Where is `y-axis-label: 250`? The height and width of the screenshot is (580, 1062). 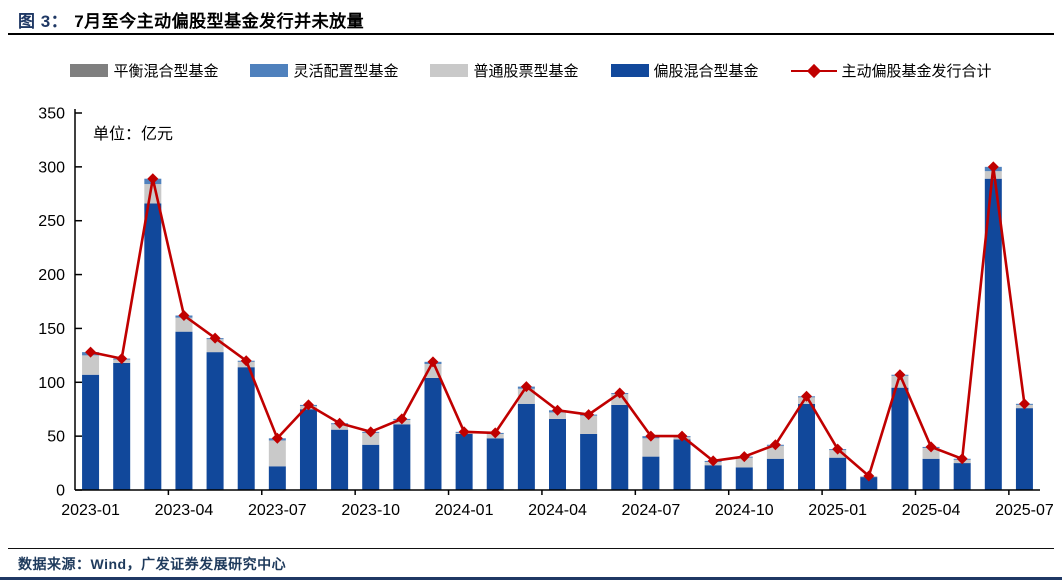 y-axis-label: 250 is located at coordinates (51, 221).